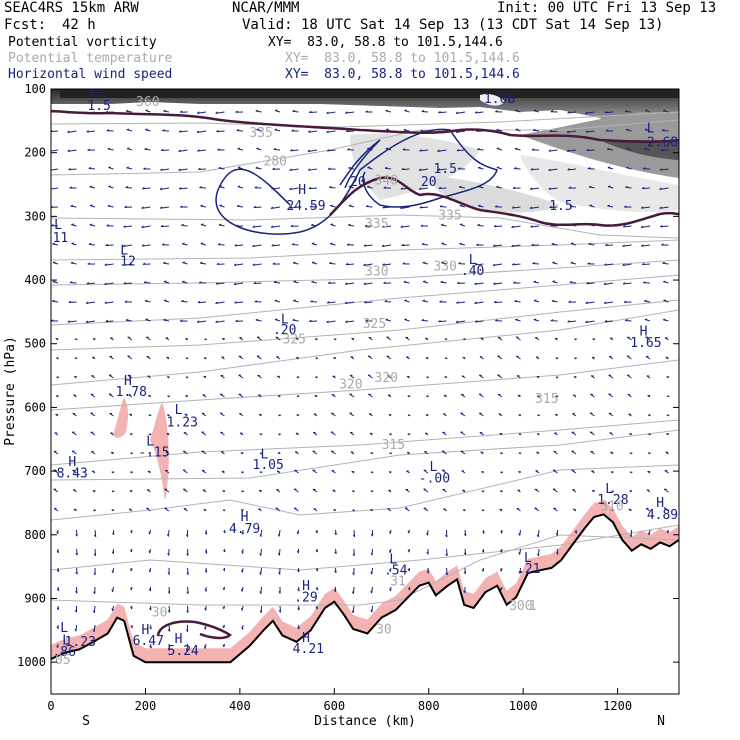  Describe the element at coordinates (82, 42) in the screenshot. I see `field-label-pv: Potential vorticity` at that location.